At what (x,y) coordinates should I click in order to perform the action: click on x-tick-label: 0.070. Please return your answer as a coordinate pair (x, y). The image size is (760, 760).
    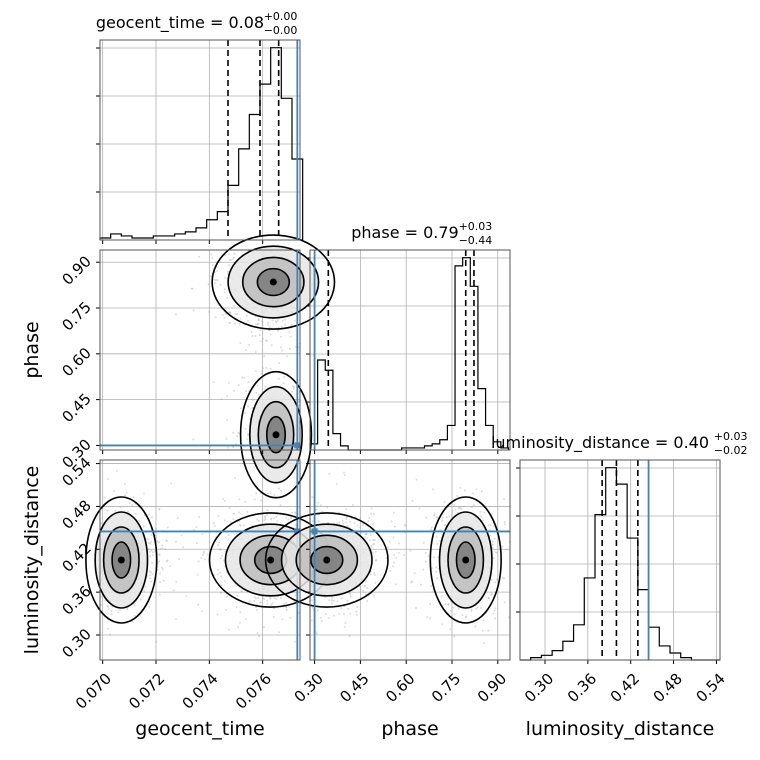
    Looking at the image, I should click on (93, 691).